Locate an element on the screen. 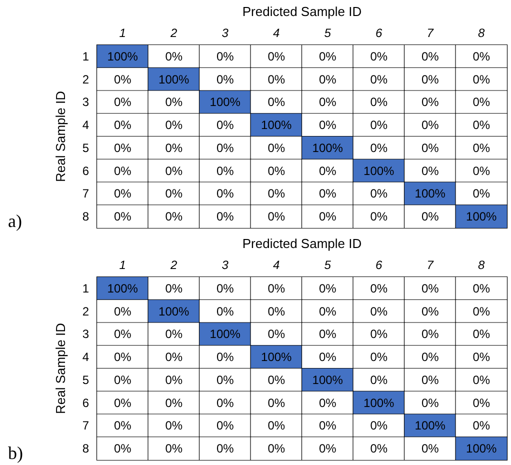 The height and width of the screenshot is (465, 511). y-tick-label: 7 is located at coordinates (86, 193).